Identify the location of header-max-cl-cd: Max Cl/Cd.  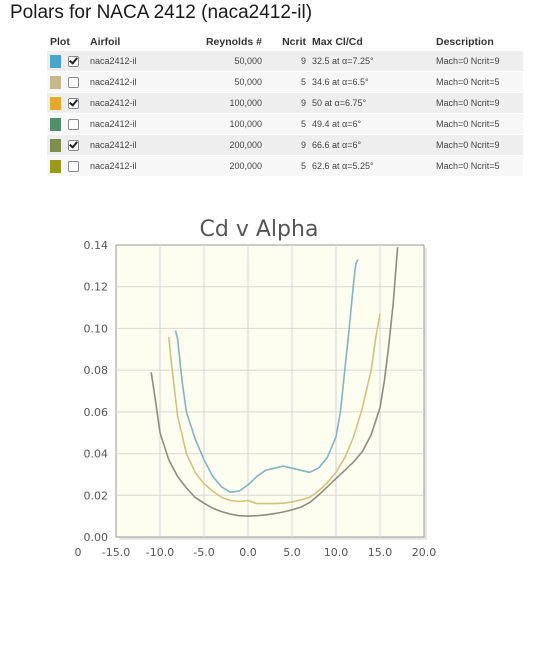
(337, 42).